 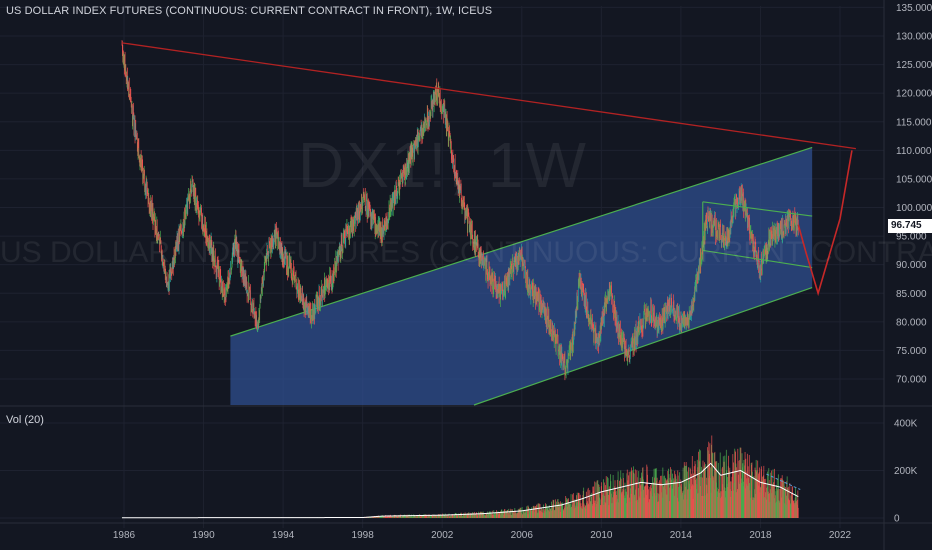 I want to click on time-tick-label: 1986, so click(x=124, y=535).